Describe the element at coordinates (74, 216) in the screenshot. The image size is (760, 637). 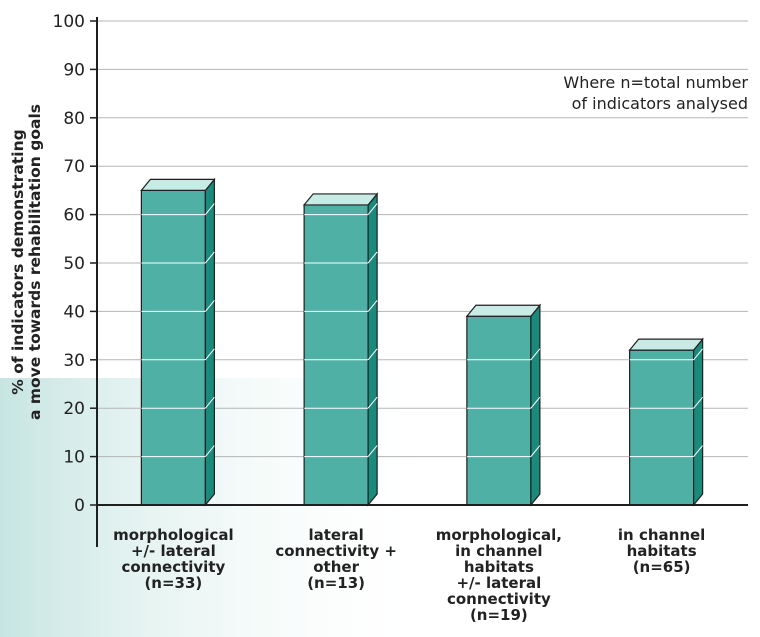
I see `y-tick-label: 60` at that location.